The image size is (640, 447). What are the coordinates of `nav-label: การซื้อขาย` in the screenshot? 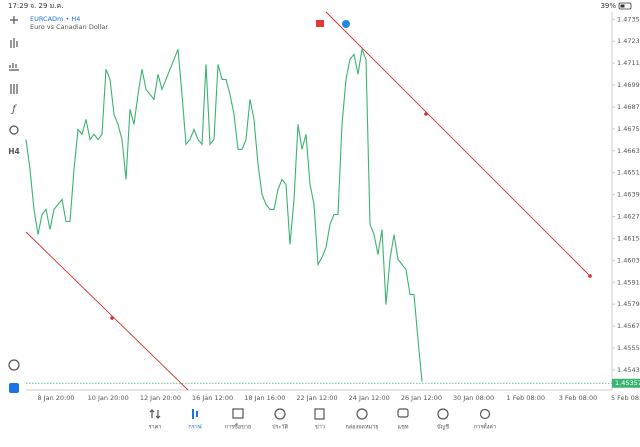 It's located at (238, 427).